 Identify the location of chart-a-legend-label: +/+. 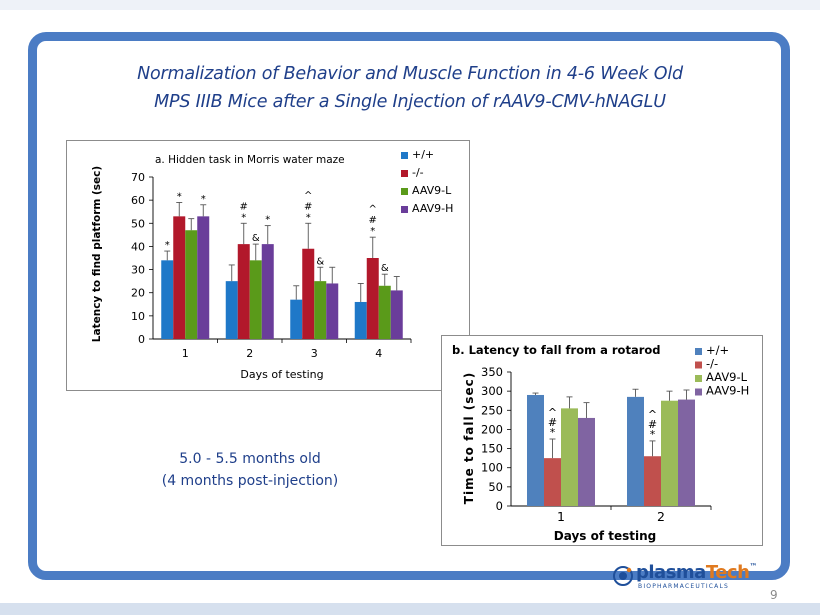
(423, 154).